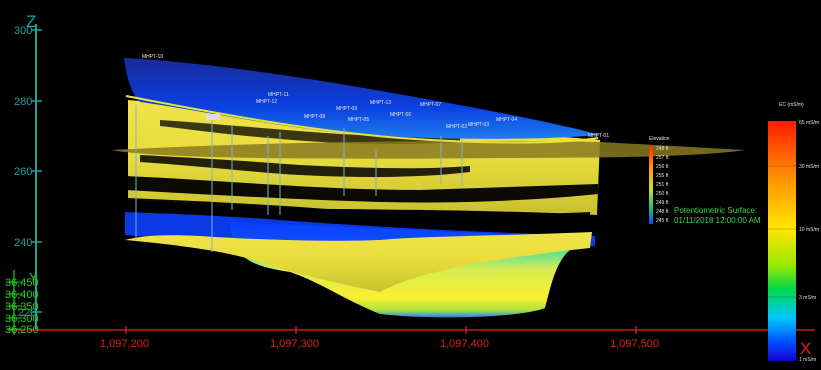  I want to click on well-label-mhpt-05: MHPT-05, so click(358, 120).